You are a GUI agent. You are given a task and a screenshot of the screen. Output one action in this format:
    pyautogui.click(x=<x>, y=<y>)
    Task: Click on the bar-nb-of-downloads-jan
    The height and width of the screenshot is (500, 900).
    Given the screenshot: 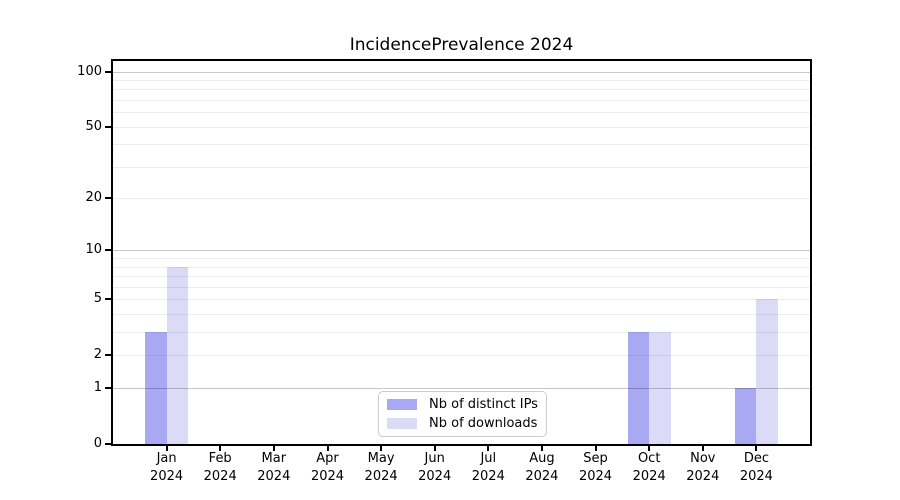 What is the action you would take?
    pyautogui.click(x=177, y=355)
    